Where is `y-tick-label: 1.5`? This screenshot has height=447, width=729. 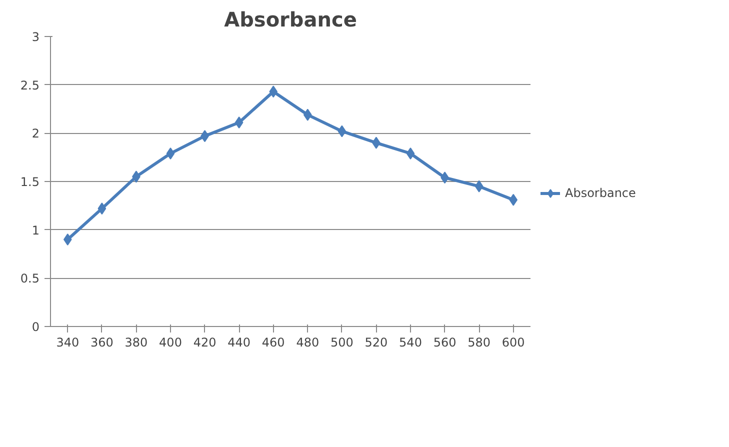
y-tick-label: 1.5 is located at coordinates (30, 182).